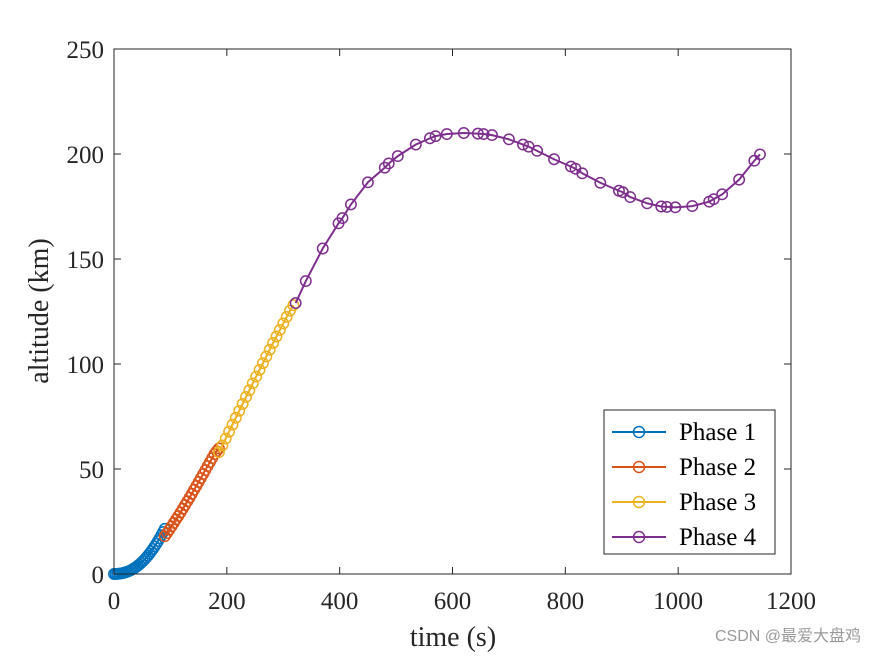  Describe the element at coordinates (98, 575) in the screenshot. I see `y-tick-label: 0` at that location.